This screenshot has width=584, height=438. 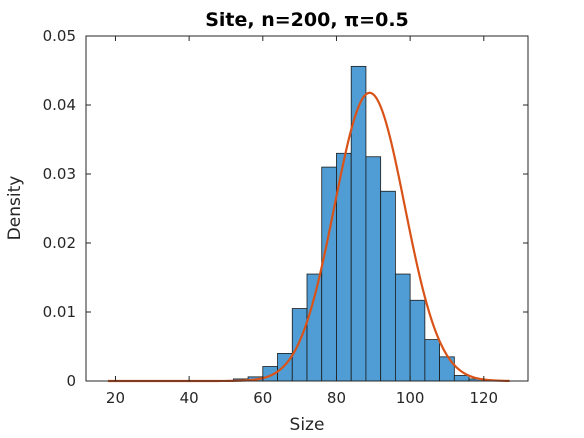 What do you see at coordinates (71, 381) in the screenshot?
I see `y-tick-label: 0` at bounding box center [71, 381].